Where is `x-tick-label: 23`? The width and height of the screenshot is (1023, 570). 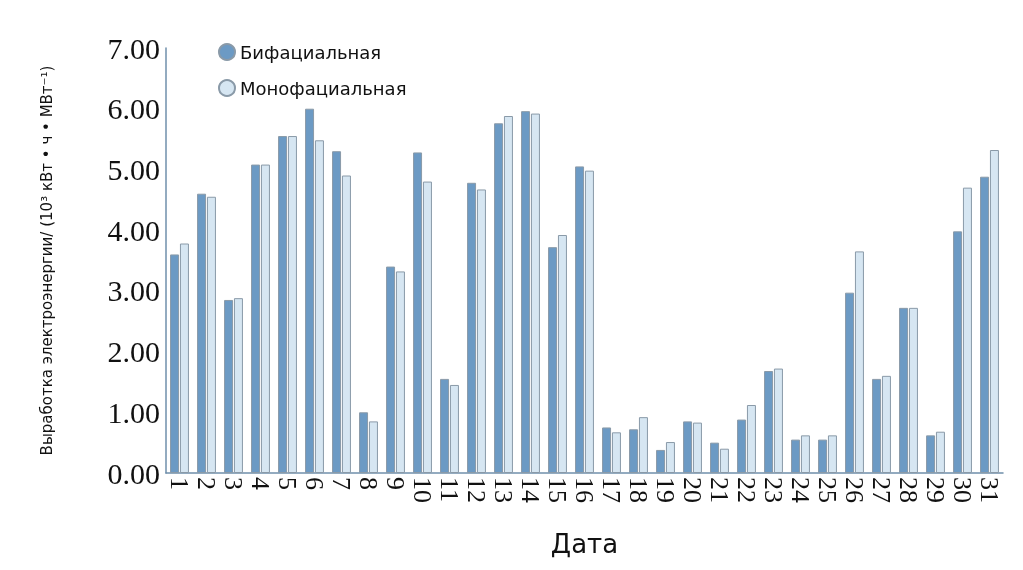
x-tick-label: 23 is located at coordinates (773, 490).